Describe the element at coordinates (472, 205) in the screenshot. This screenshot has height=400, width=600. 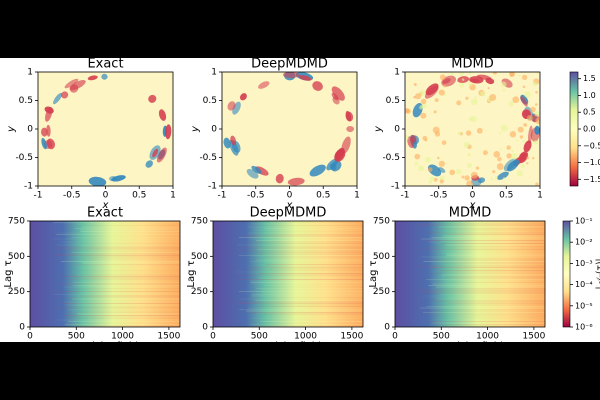
I see `x-axis-label: x` at that location.